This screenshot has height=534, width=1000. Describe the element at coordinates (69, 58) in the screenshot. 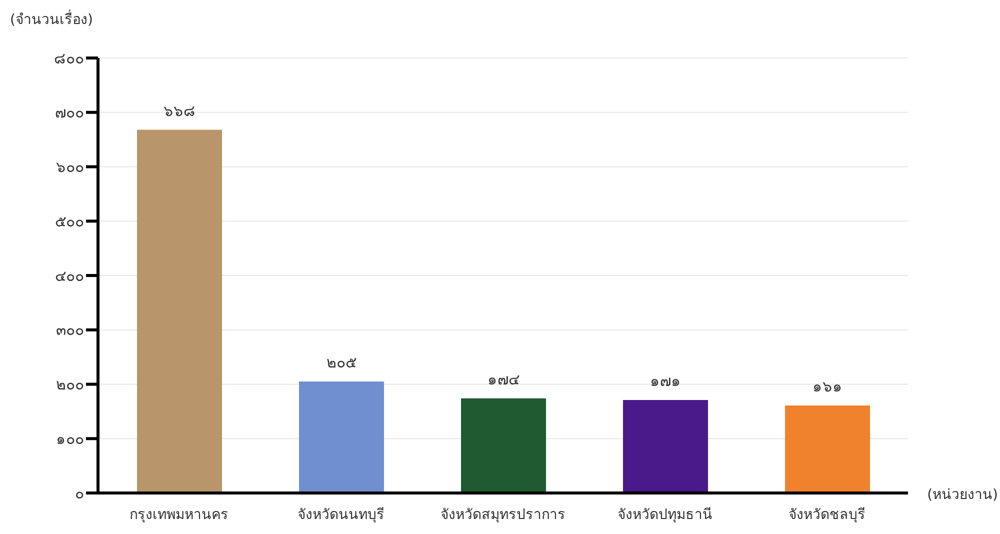

I see `y-tick-label: ๘๐๐` at that location.